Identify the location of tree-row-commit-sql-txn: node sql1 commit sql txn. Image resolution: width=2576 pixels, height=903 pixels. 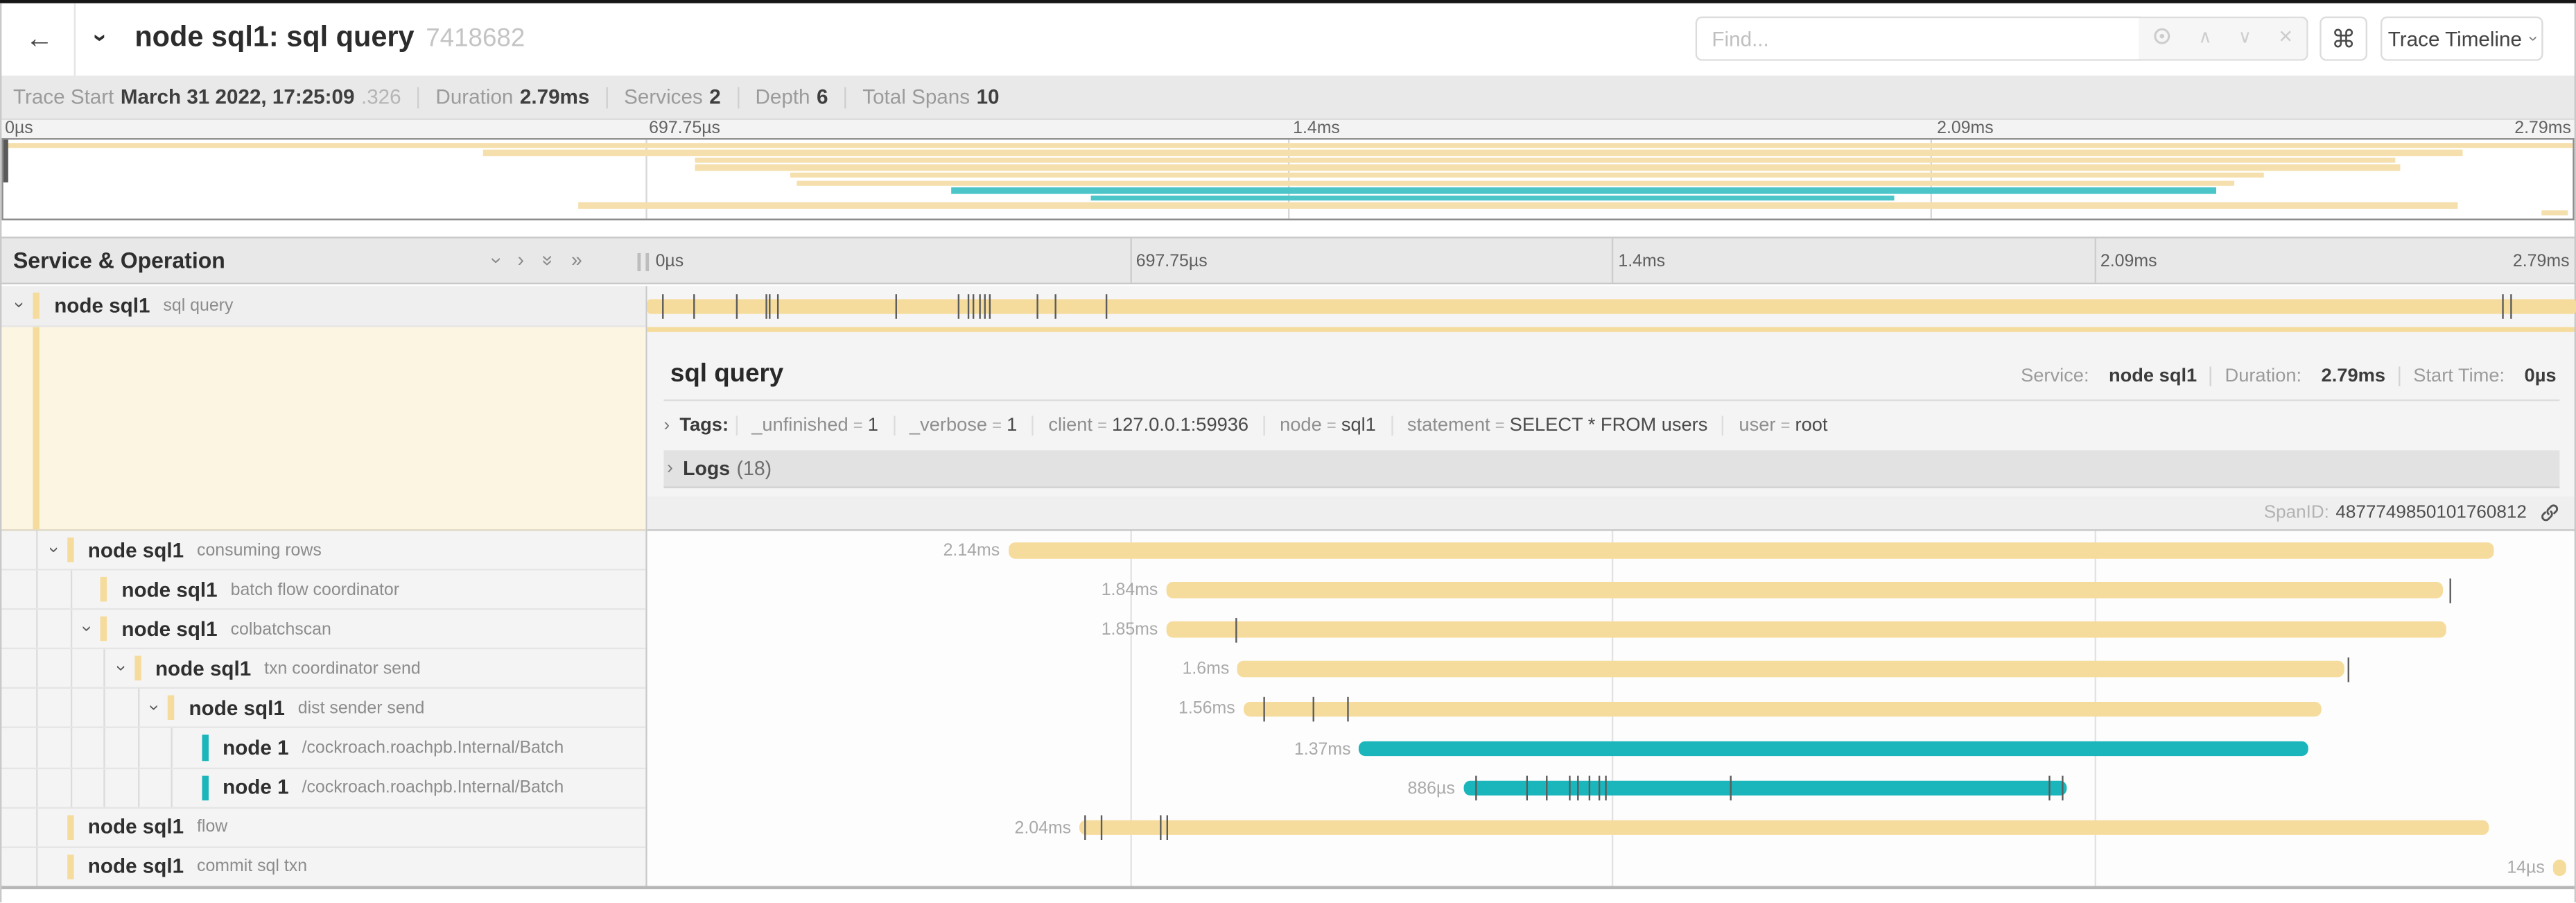
(323, 868).